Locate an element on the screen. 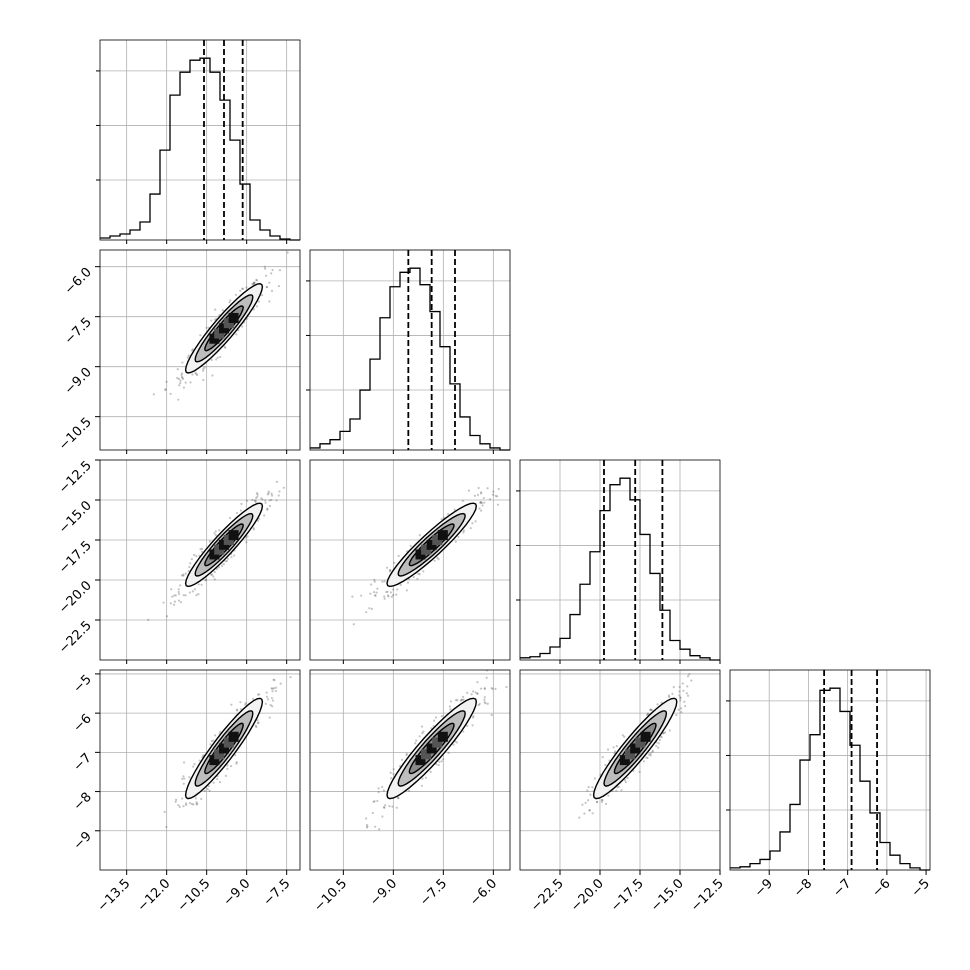  x-tick-label: −20.0 is located at coordinates (587, 895).